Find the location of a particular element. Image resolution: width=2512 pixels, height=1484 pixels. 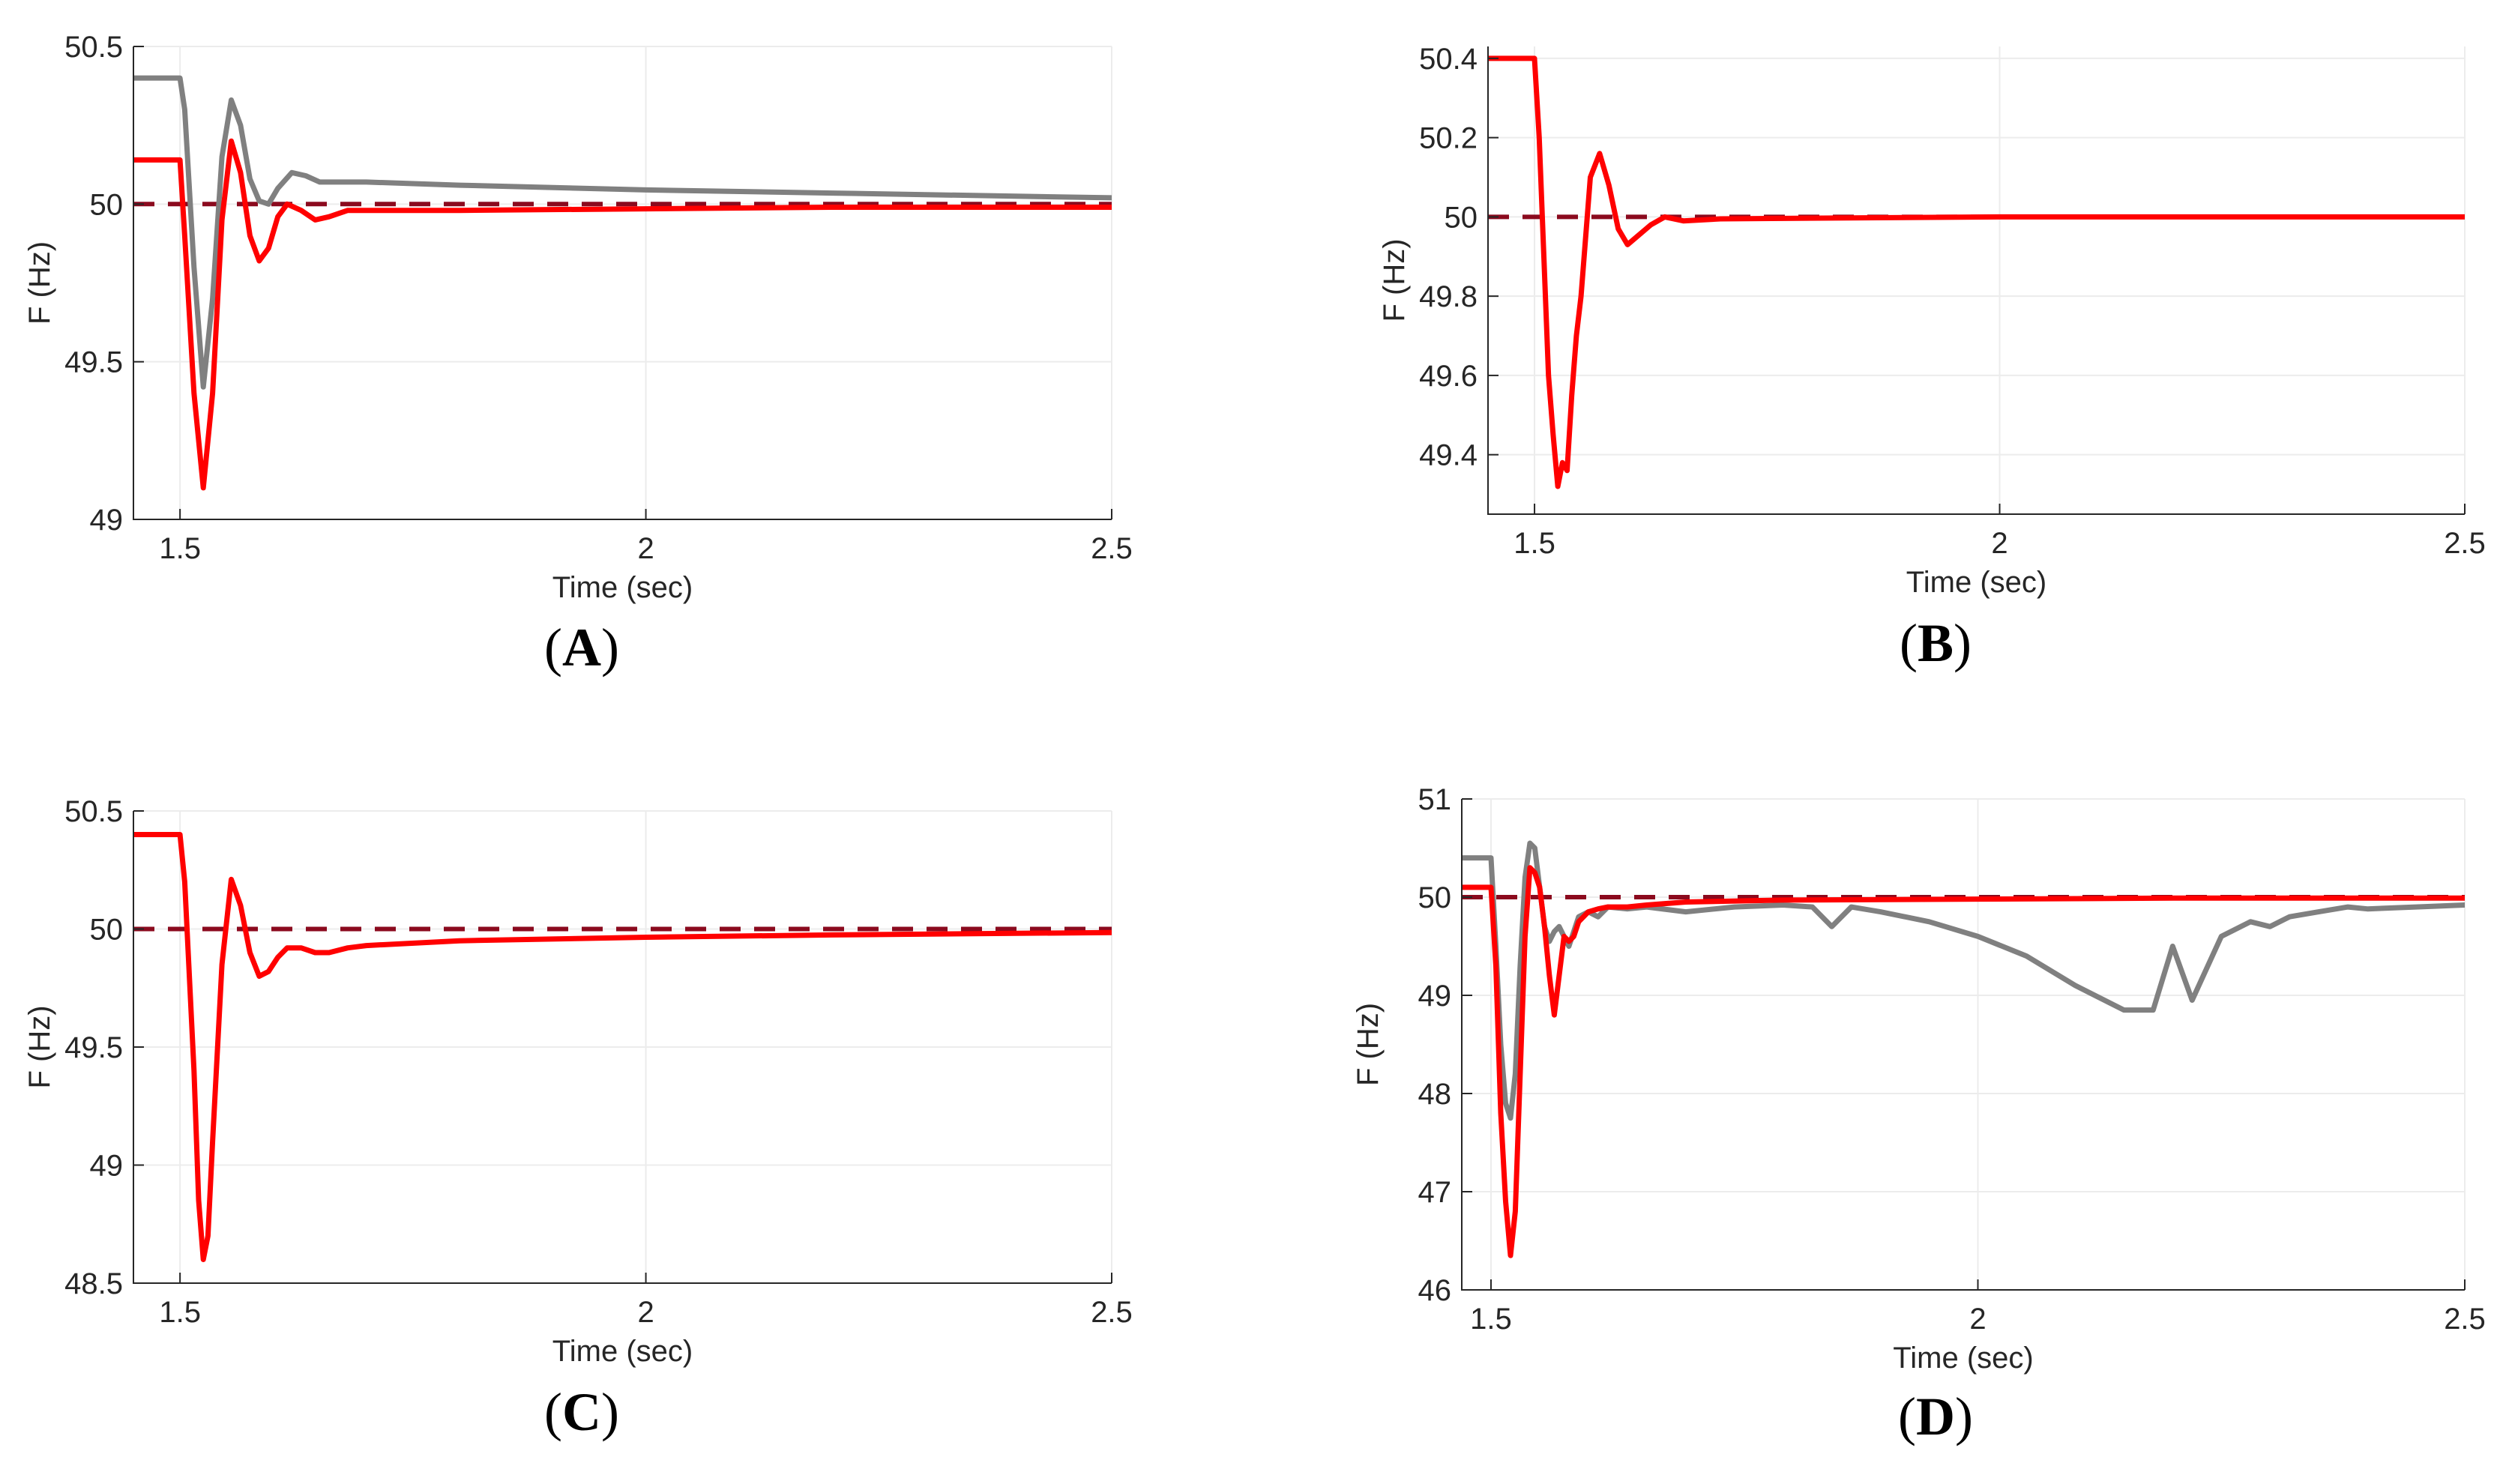

y-tick-label: 49.4 is located at coordinates (1448, 456).